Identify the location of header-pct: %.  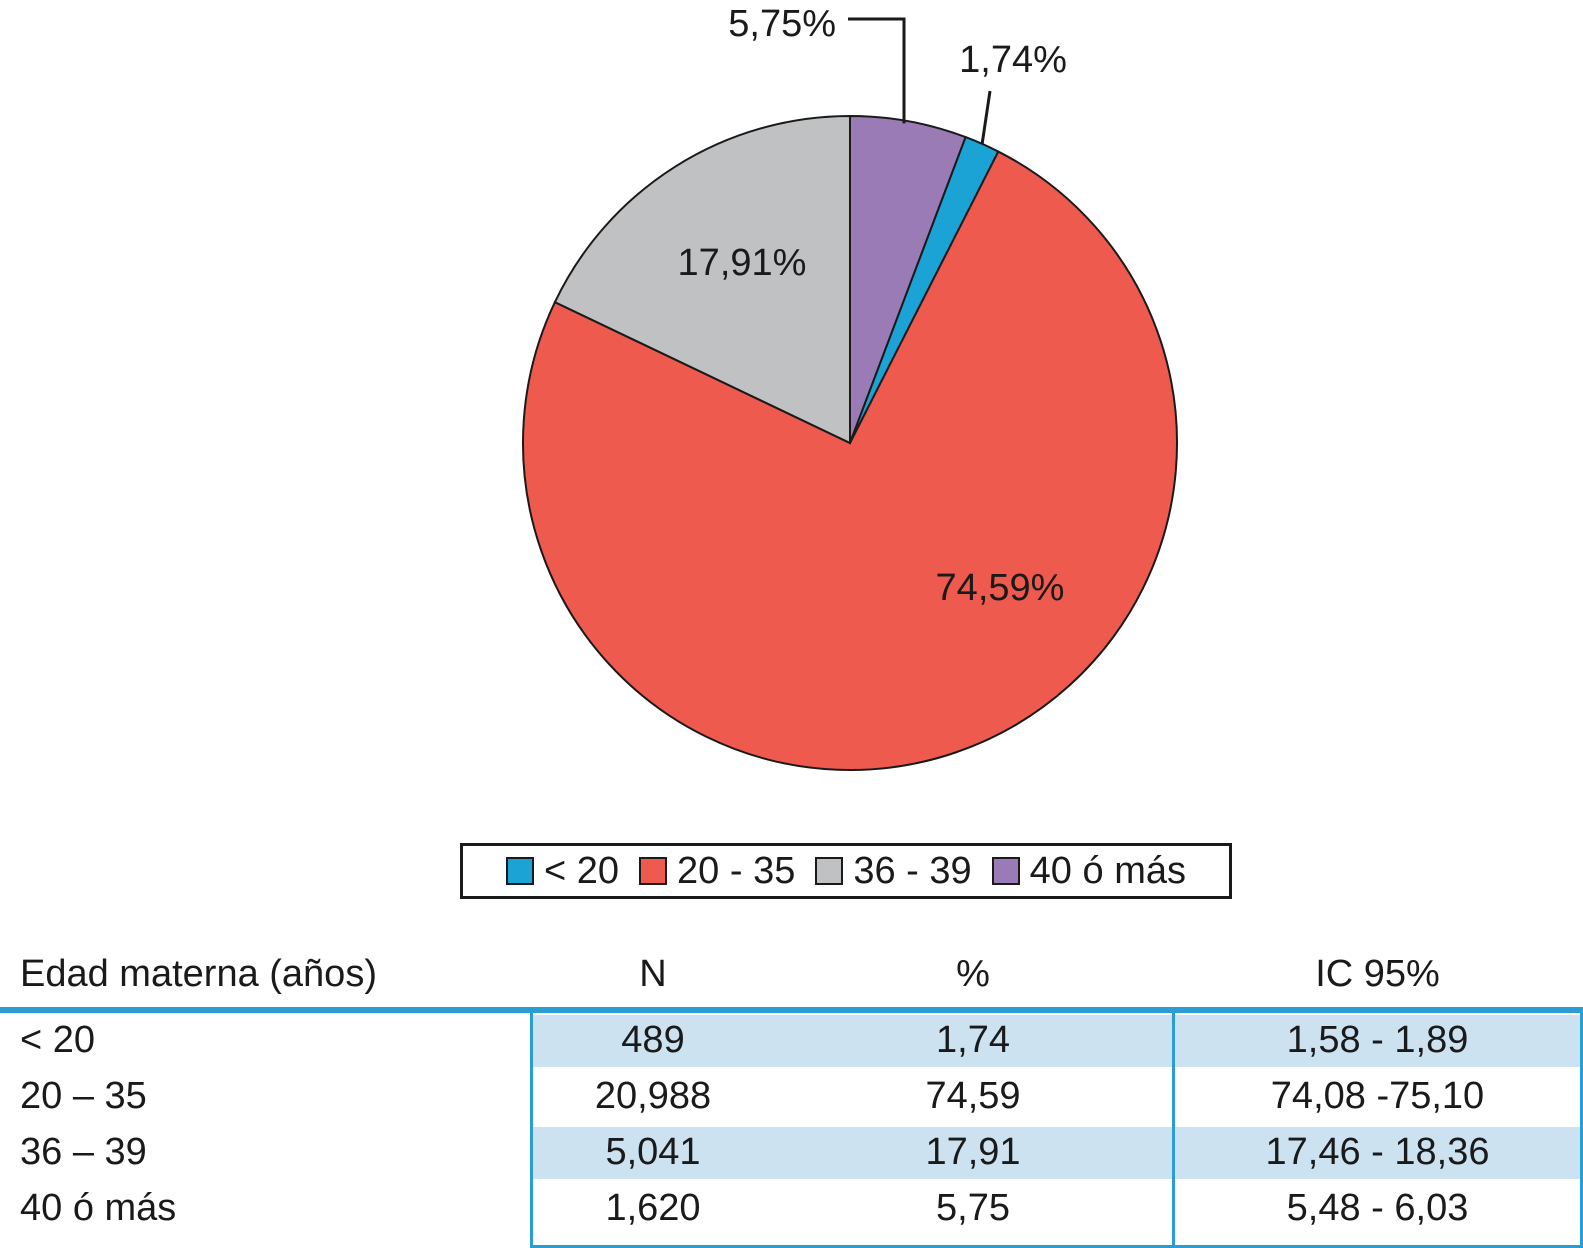
(973, 974).